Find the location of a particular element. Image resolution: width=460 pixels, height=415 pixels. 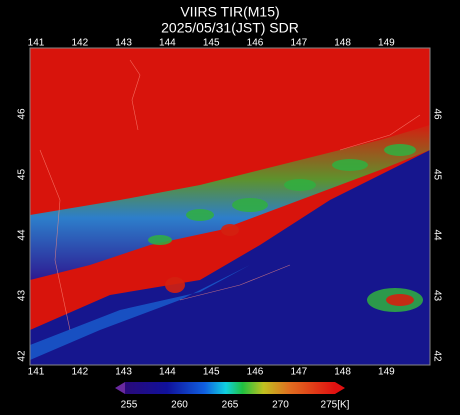

colorbar-label: 255 is located at coordinates (129, 405).